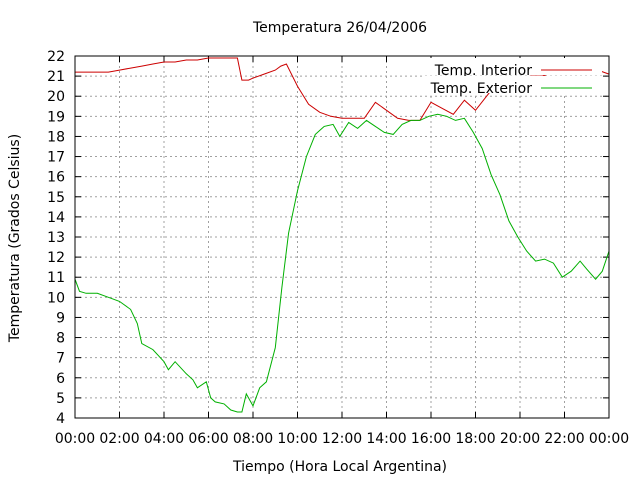 This screenshot has width=640, height=480. I want to click on y-tick-label: 9, so click(60, 318).